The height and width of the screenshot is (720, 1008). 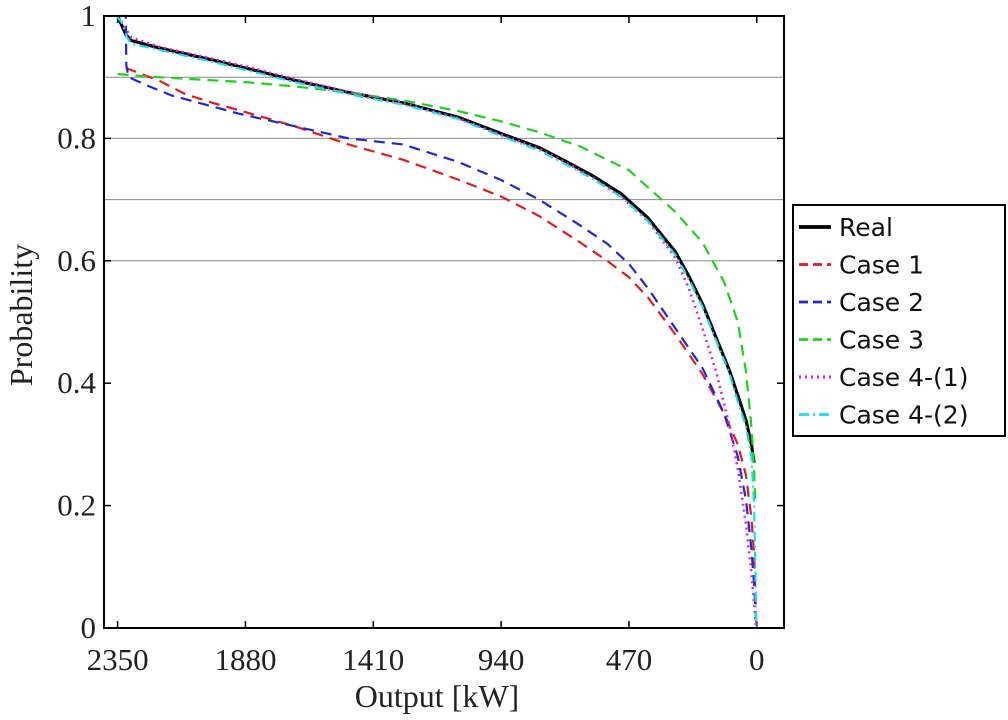 I want to click on legend-label: Case 1, so click(x=881, y=265).